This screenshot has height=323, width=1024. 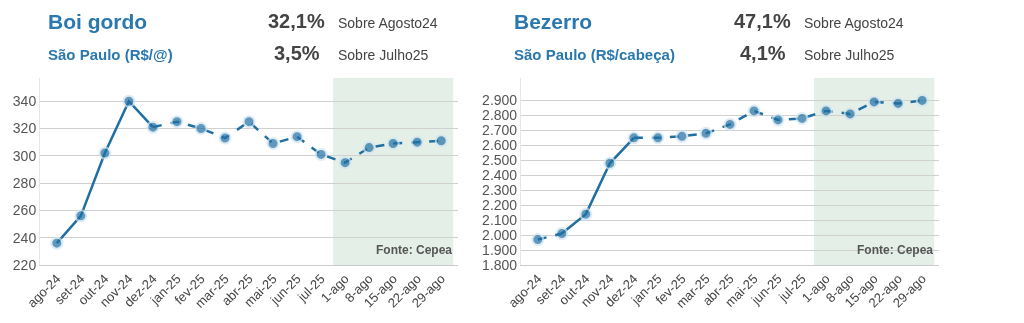 What do you see at coordinates (500, 145) in the screenshot?
I see `y-tick-label: 2.600` at bounding box center [500, 145].